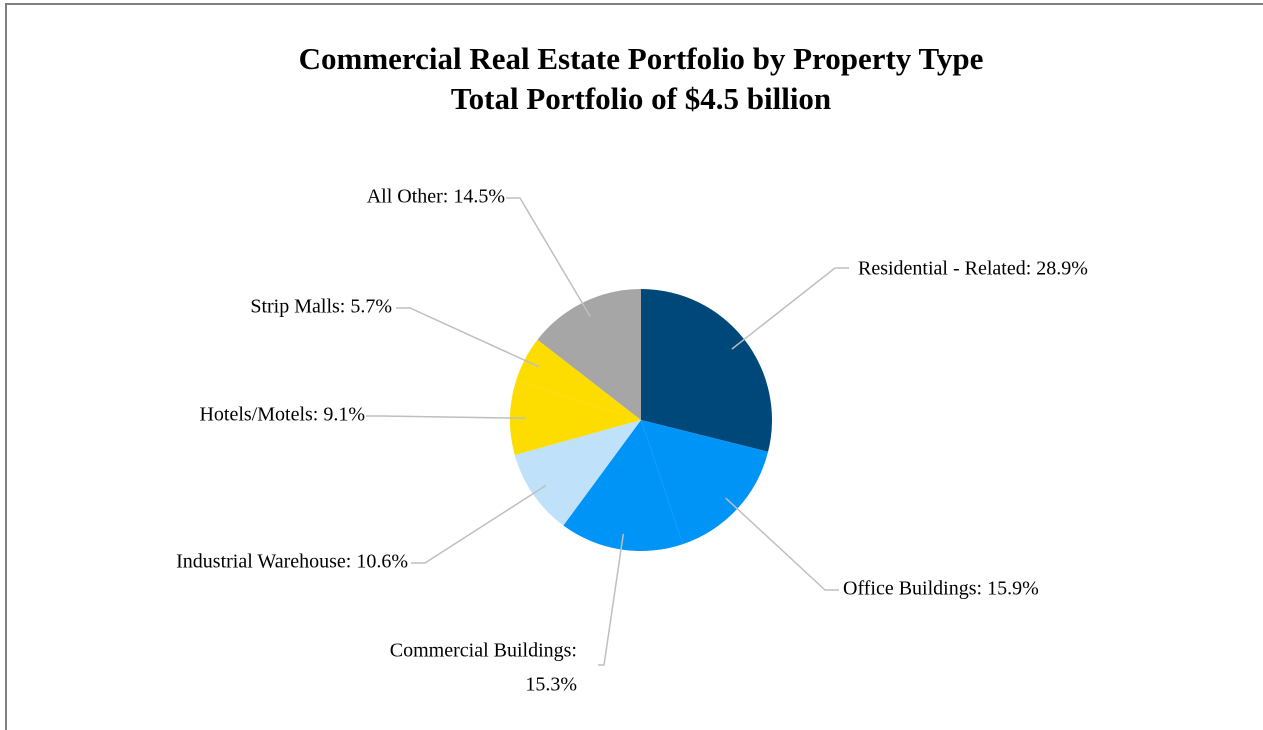 Image resolution: width=1263 pixels, height=730 pixels. What do you see at coordinates (436, 197) in the screenshot?
I see `data-label: All Other: 14.5%` at bounding box center [436, 197].